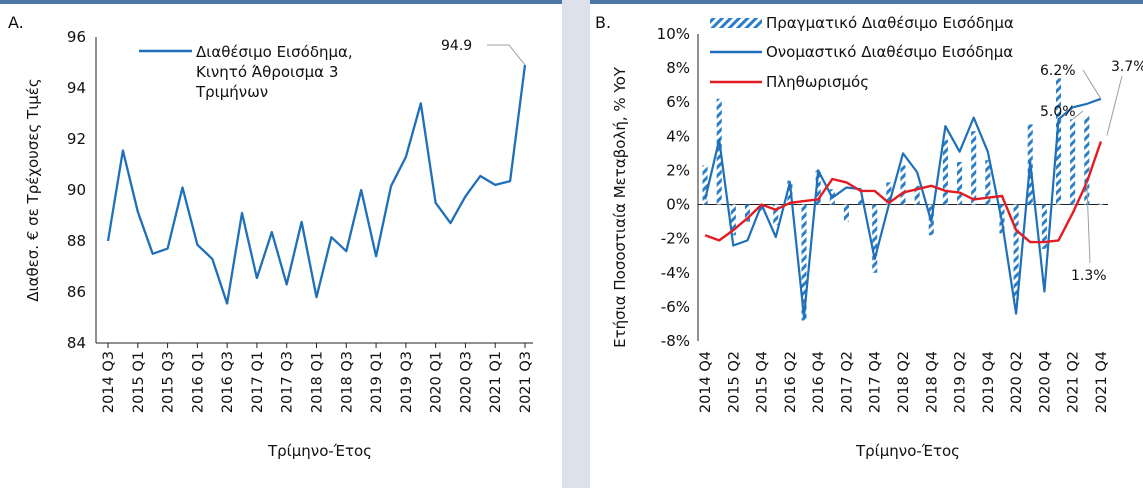 This screenshot has width=1143, height=488. I want to click on y-tick-label: 86, so click(76, 292).